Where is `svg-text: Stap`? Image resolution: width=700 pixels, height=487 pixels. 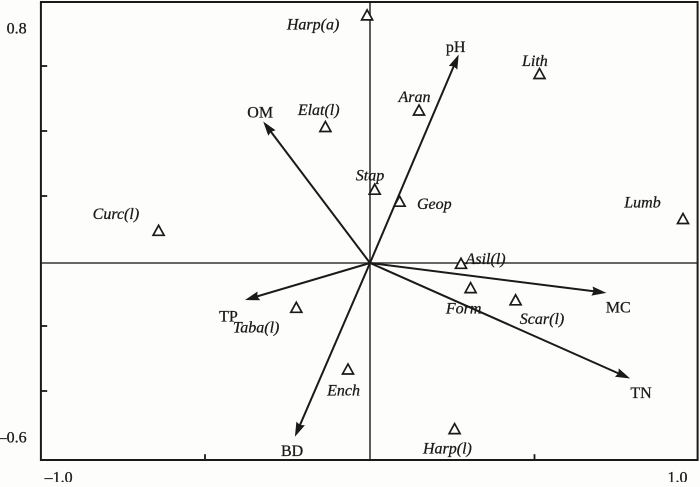
svg-text: Stap is located at coordinates (370, 176).